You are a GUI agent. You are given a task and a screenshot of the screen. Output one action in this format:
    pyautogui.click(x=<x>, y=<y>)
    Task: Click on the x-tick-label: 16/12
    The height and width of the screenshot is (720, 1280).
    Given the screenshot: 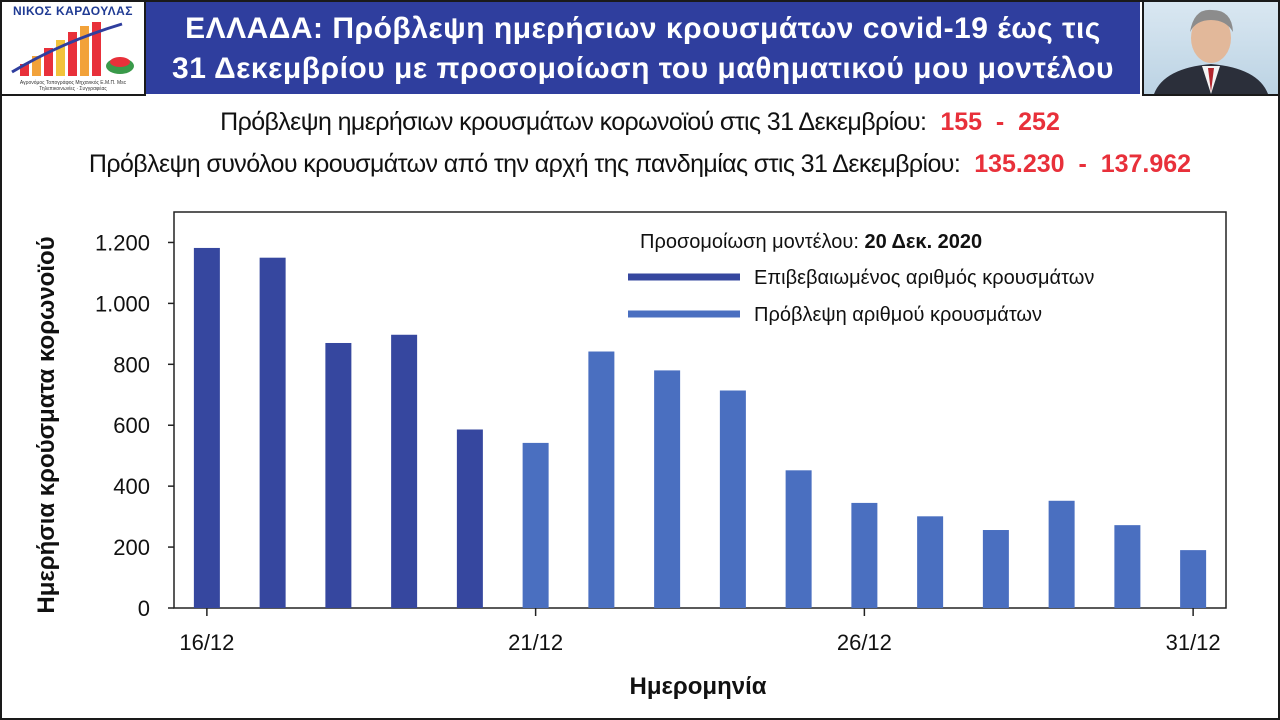 What is the action you would take?
    pyautogui.click(x=206, y=642)
    